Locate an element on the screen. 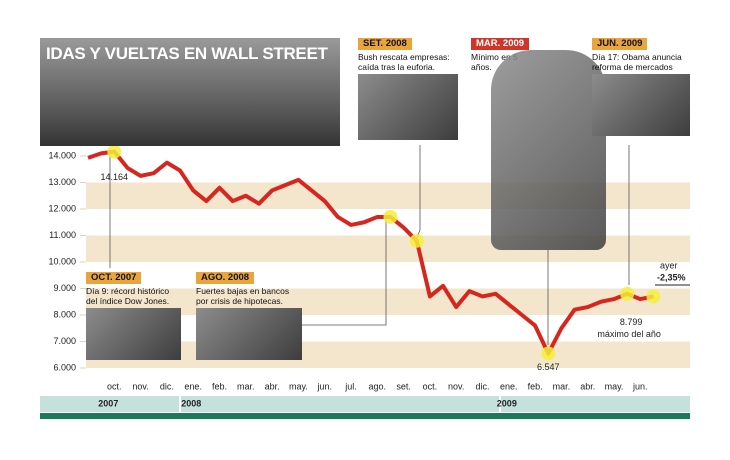 This screenshot has height=460, width=730. annotation-note: -2,35% is located at coordinates (671, 277).